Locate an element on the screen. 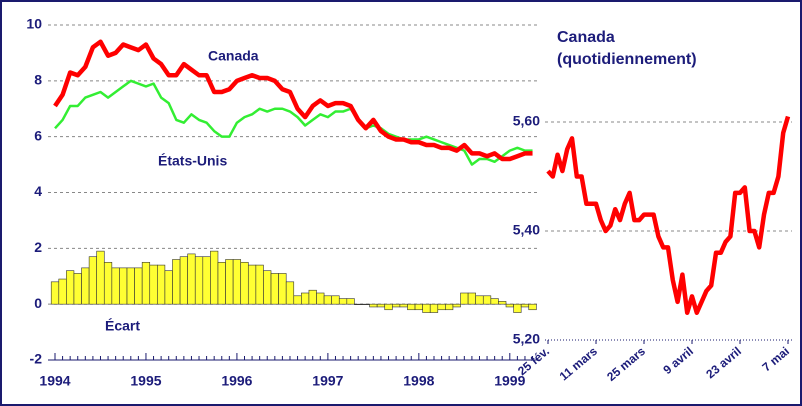 The height and width of the screenshot is (406, 802). y-tick-label: 6 is located at coordinates (38, 135).